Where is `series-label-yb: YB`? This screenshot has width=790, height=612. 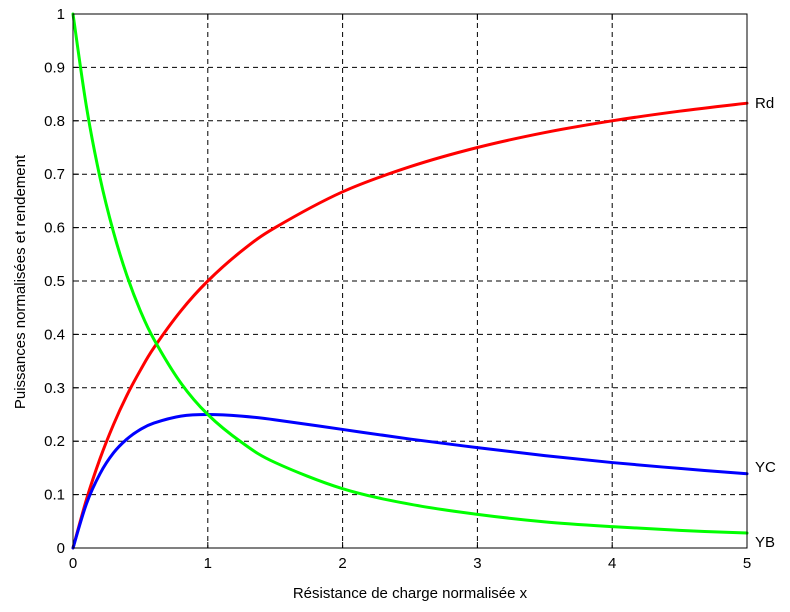
series-label-yb: YB is located at coordinates (765, 542).